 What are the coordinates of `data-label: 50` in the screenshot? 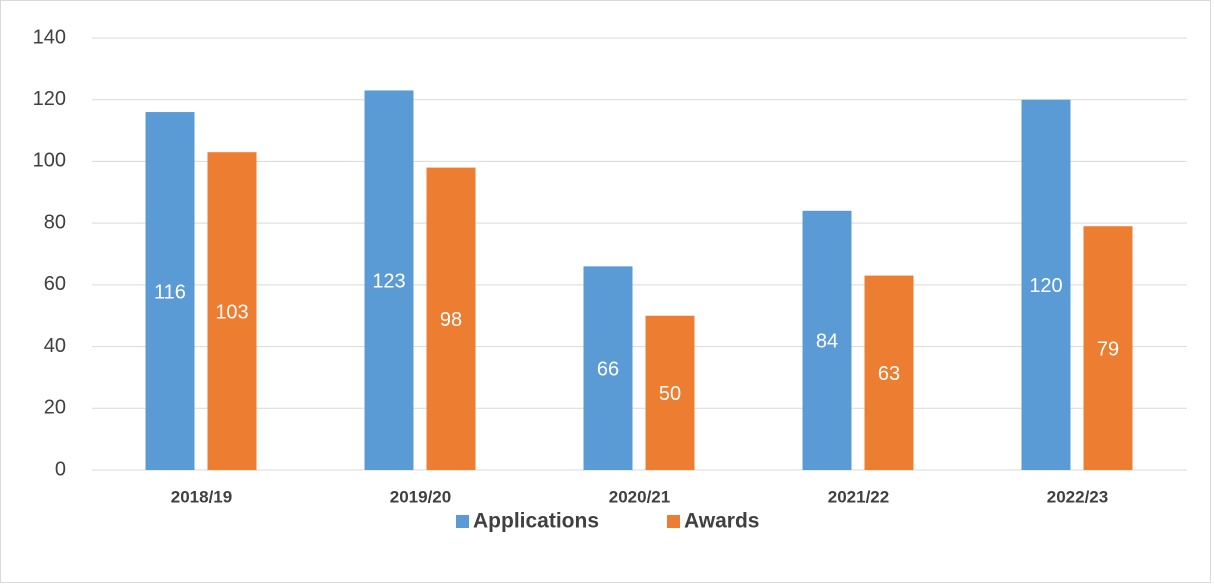 It's located at (670, 394).